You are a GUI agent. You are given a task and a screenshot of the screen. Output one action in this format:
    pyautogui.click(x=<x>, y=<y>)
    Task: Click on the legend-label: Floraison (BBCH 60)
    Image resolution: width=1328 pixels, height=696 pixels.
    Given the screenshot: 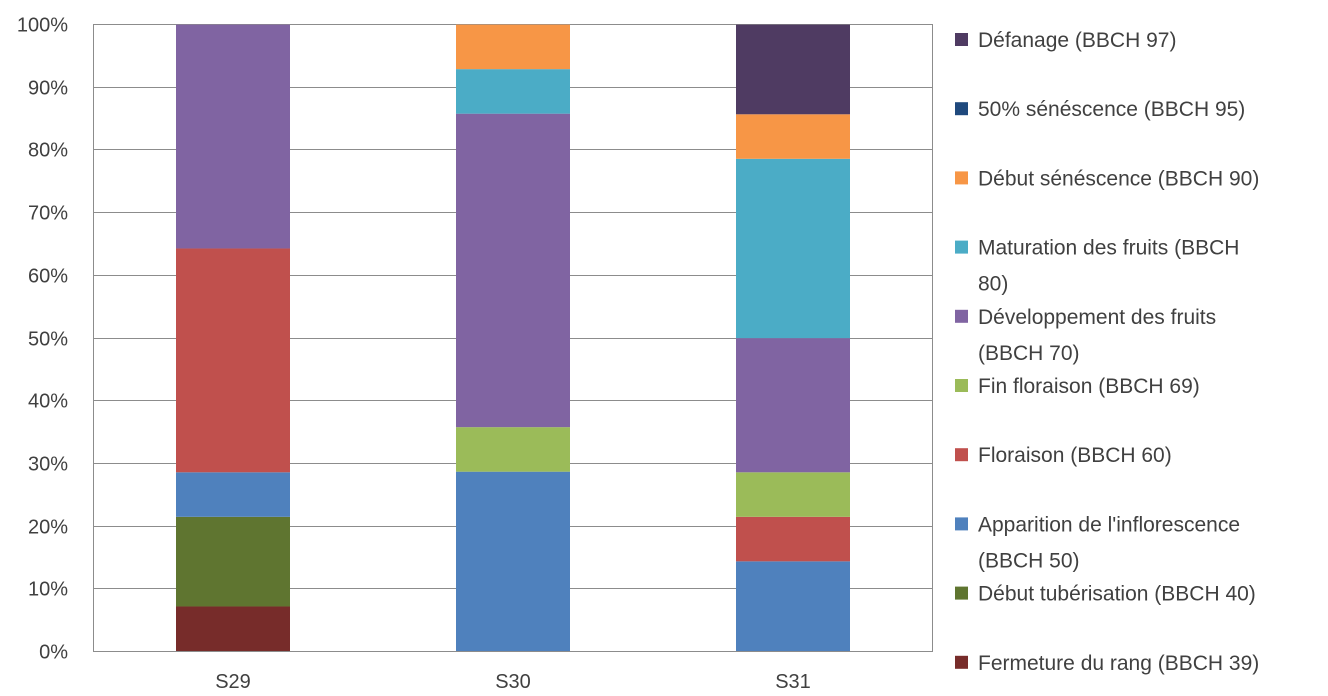 What is the action you would take?
    pyautogui.click(x=1075, y=455)
    